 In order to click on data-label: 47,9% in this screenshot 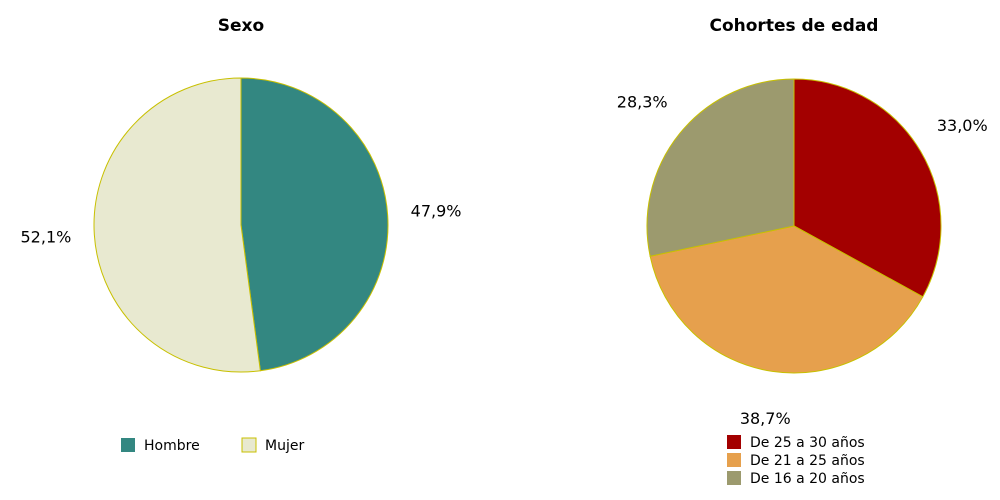, I will do `click(436, 211)`.